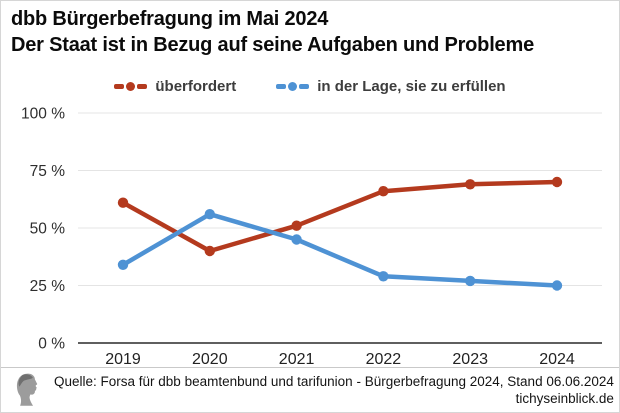 The width and height of the screenshot is (620, 413). I want to click on y-tick-label: 0 %, so click(51, 344).